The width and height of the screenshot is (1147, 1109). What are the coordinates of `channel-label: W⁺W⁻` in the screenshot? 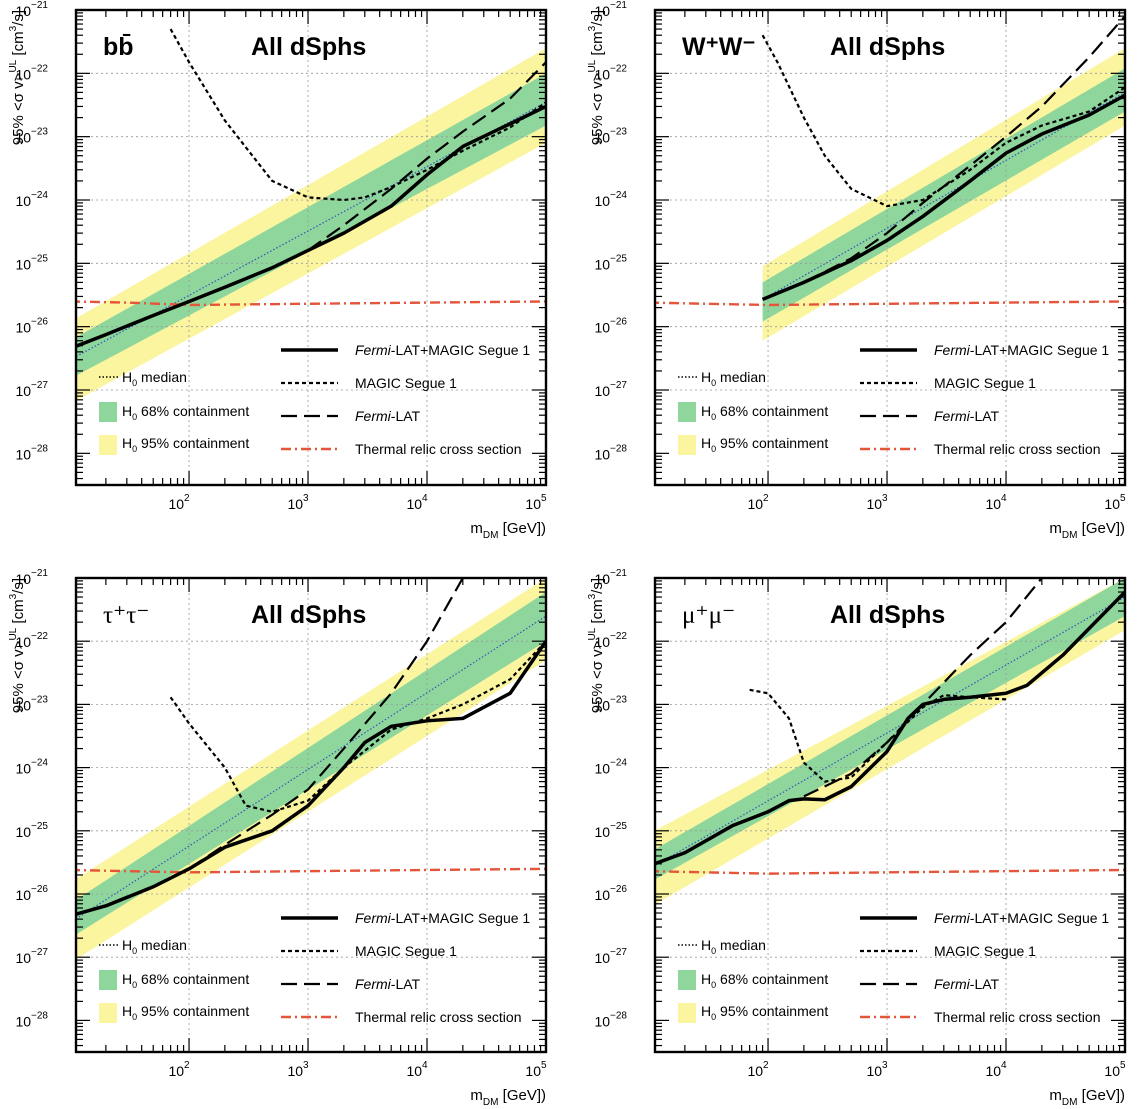 It's located at (719, 47).